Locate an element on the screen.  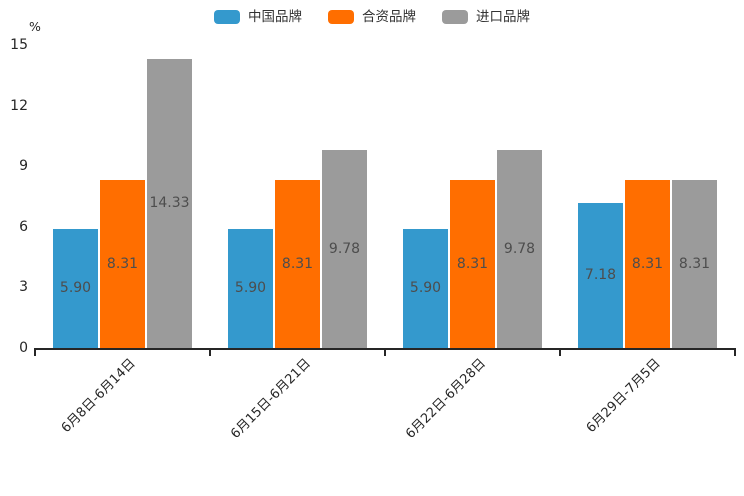
bar-0-group-2: 5.90 is located at coordinates (425, 288).